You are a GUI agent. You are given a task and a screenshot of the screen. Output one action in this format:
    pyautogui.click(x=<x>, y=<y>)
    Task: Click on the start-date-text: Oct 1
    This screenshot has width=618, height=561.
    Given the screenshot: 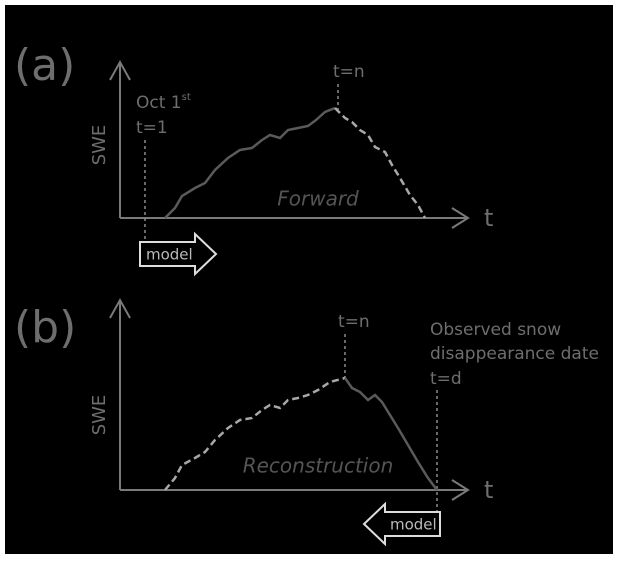 What is the action you would take?
    pyautogui.click(x=159, y=103)
    